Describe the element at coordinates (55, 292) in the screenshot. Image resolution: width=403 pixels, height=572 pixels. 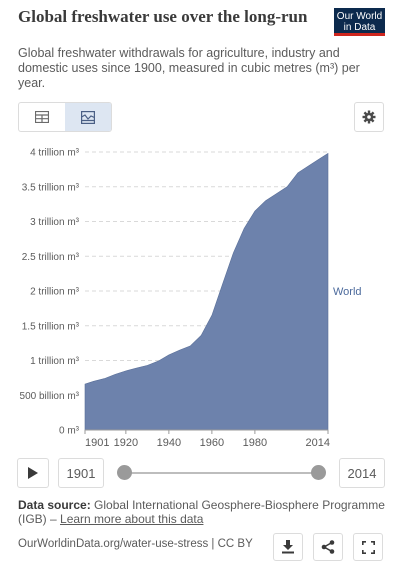
I see `y-tick-label: 2 trillion m³` at that location.